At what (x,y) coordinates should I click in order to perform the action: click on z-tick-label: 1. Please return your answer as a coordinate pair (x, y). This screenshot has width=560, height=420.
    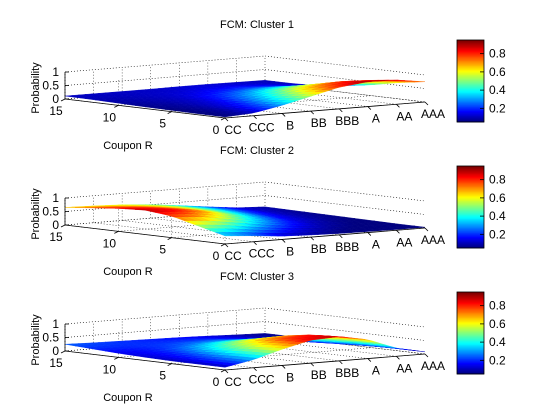
    Looking at the image, I should click on (55, 198).